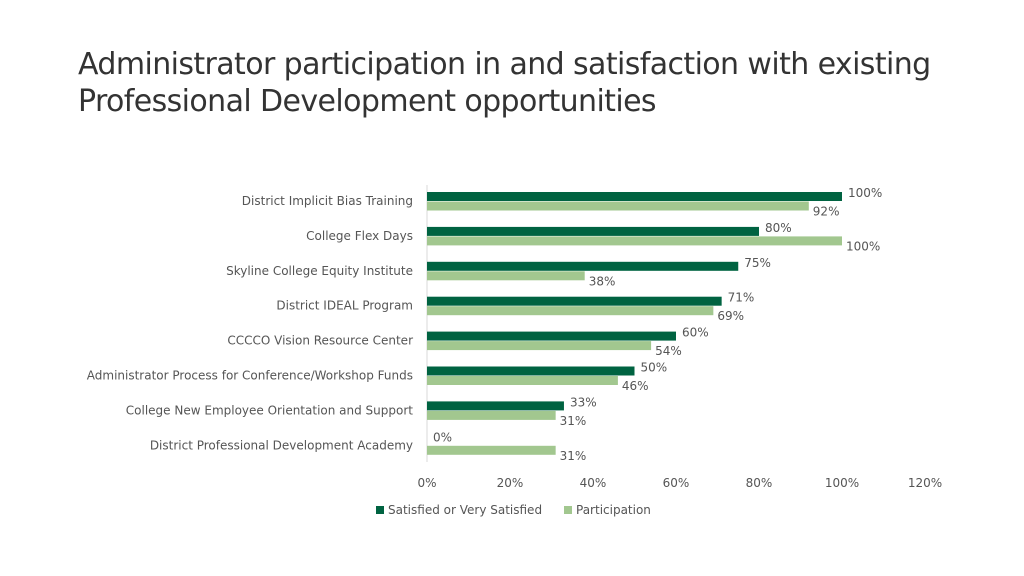 Image resolution: width=1024 pixels, height=576 pixels. What do you see at coordinates (757, 263) in the screenshot?
I see `data-label: 75%` at bounding box center [757, 263].